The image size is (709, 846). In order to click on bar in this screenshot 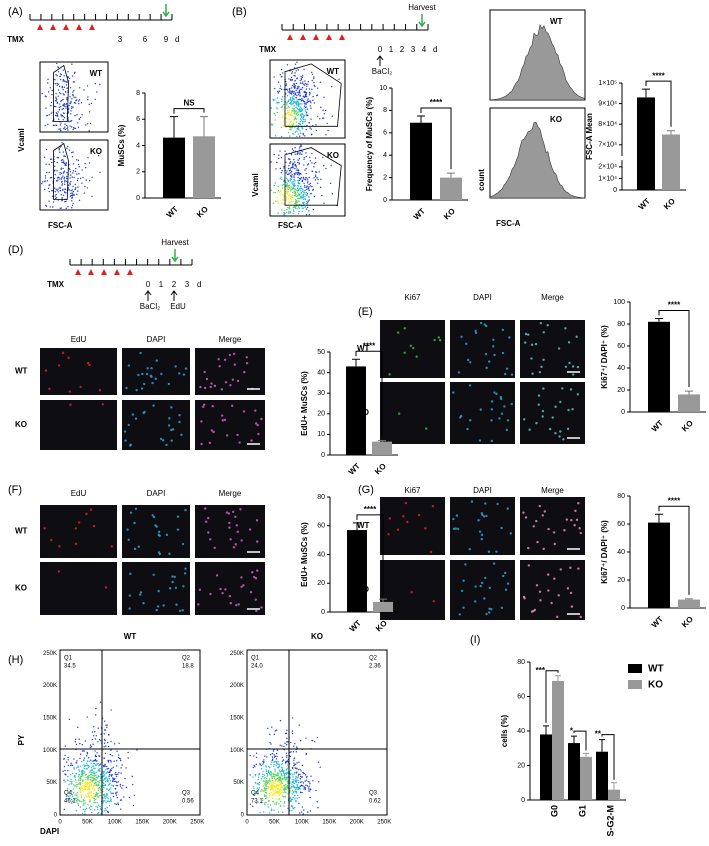, I will do `click(689, 603)`.